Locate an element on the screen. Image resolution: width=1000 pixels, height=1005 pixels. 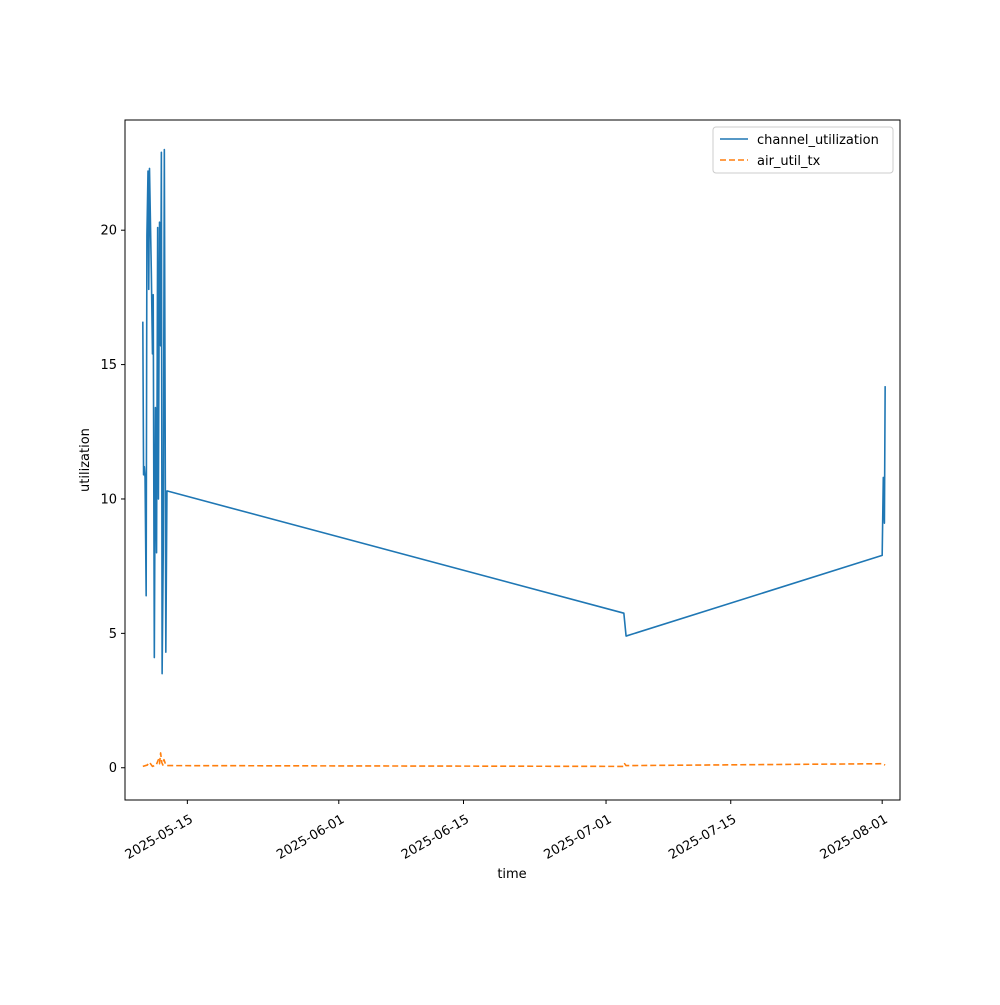
y-tick-label: 10 is located at coordinates (108, 499).